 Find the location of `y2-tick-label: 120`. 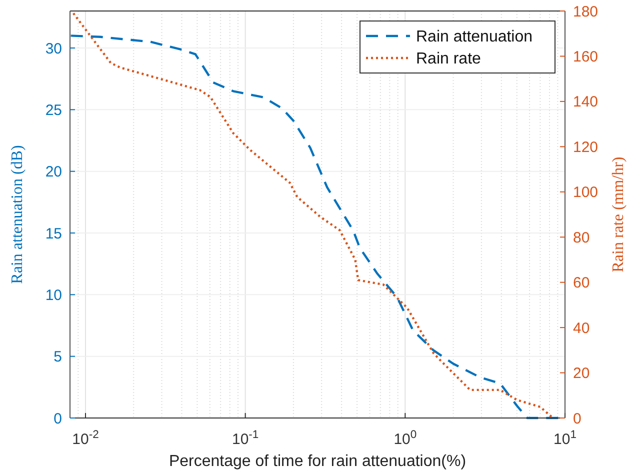

y2-tick-label: 120 is located at coordinates (585, 147).